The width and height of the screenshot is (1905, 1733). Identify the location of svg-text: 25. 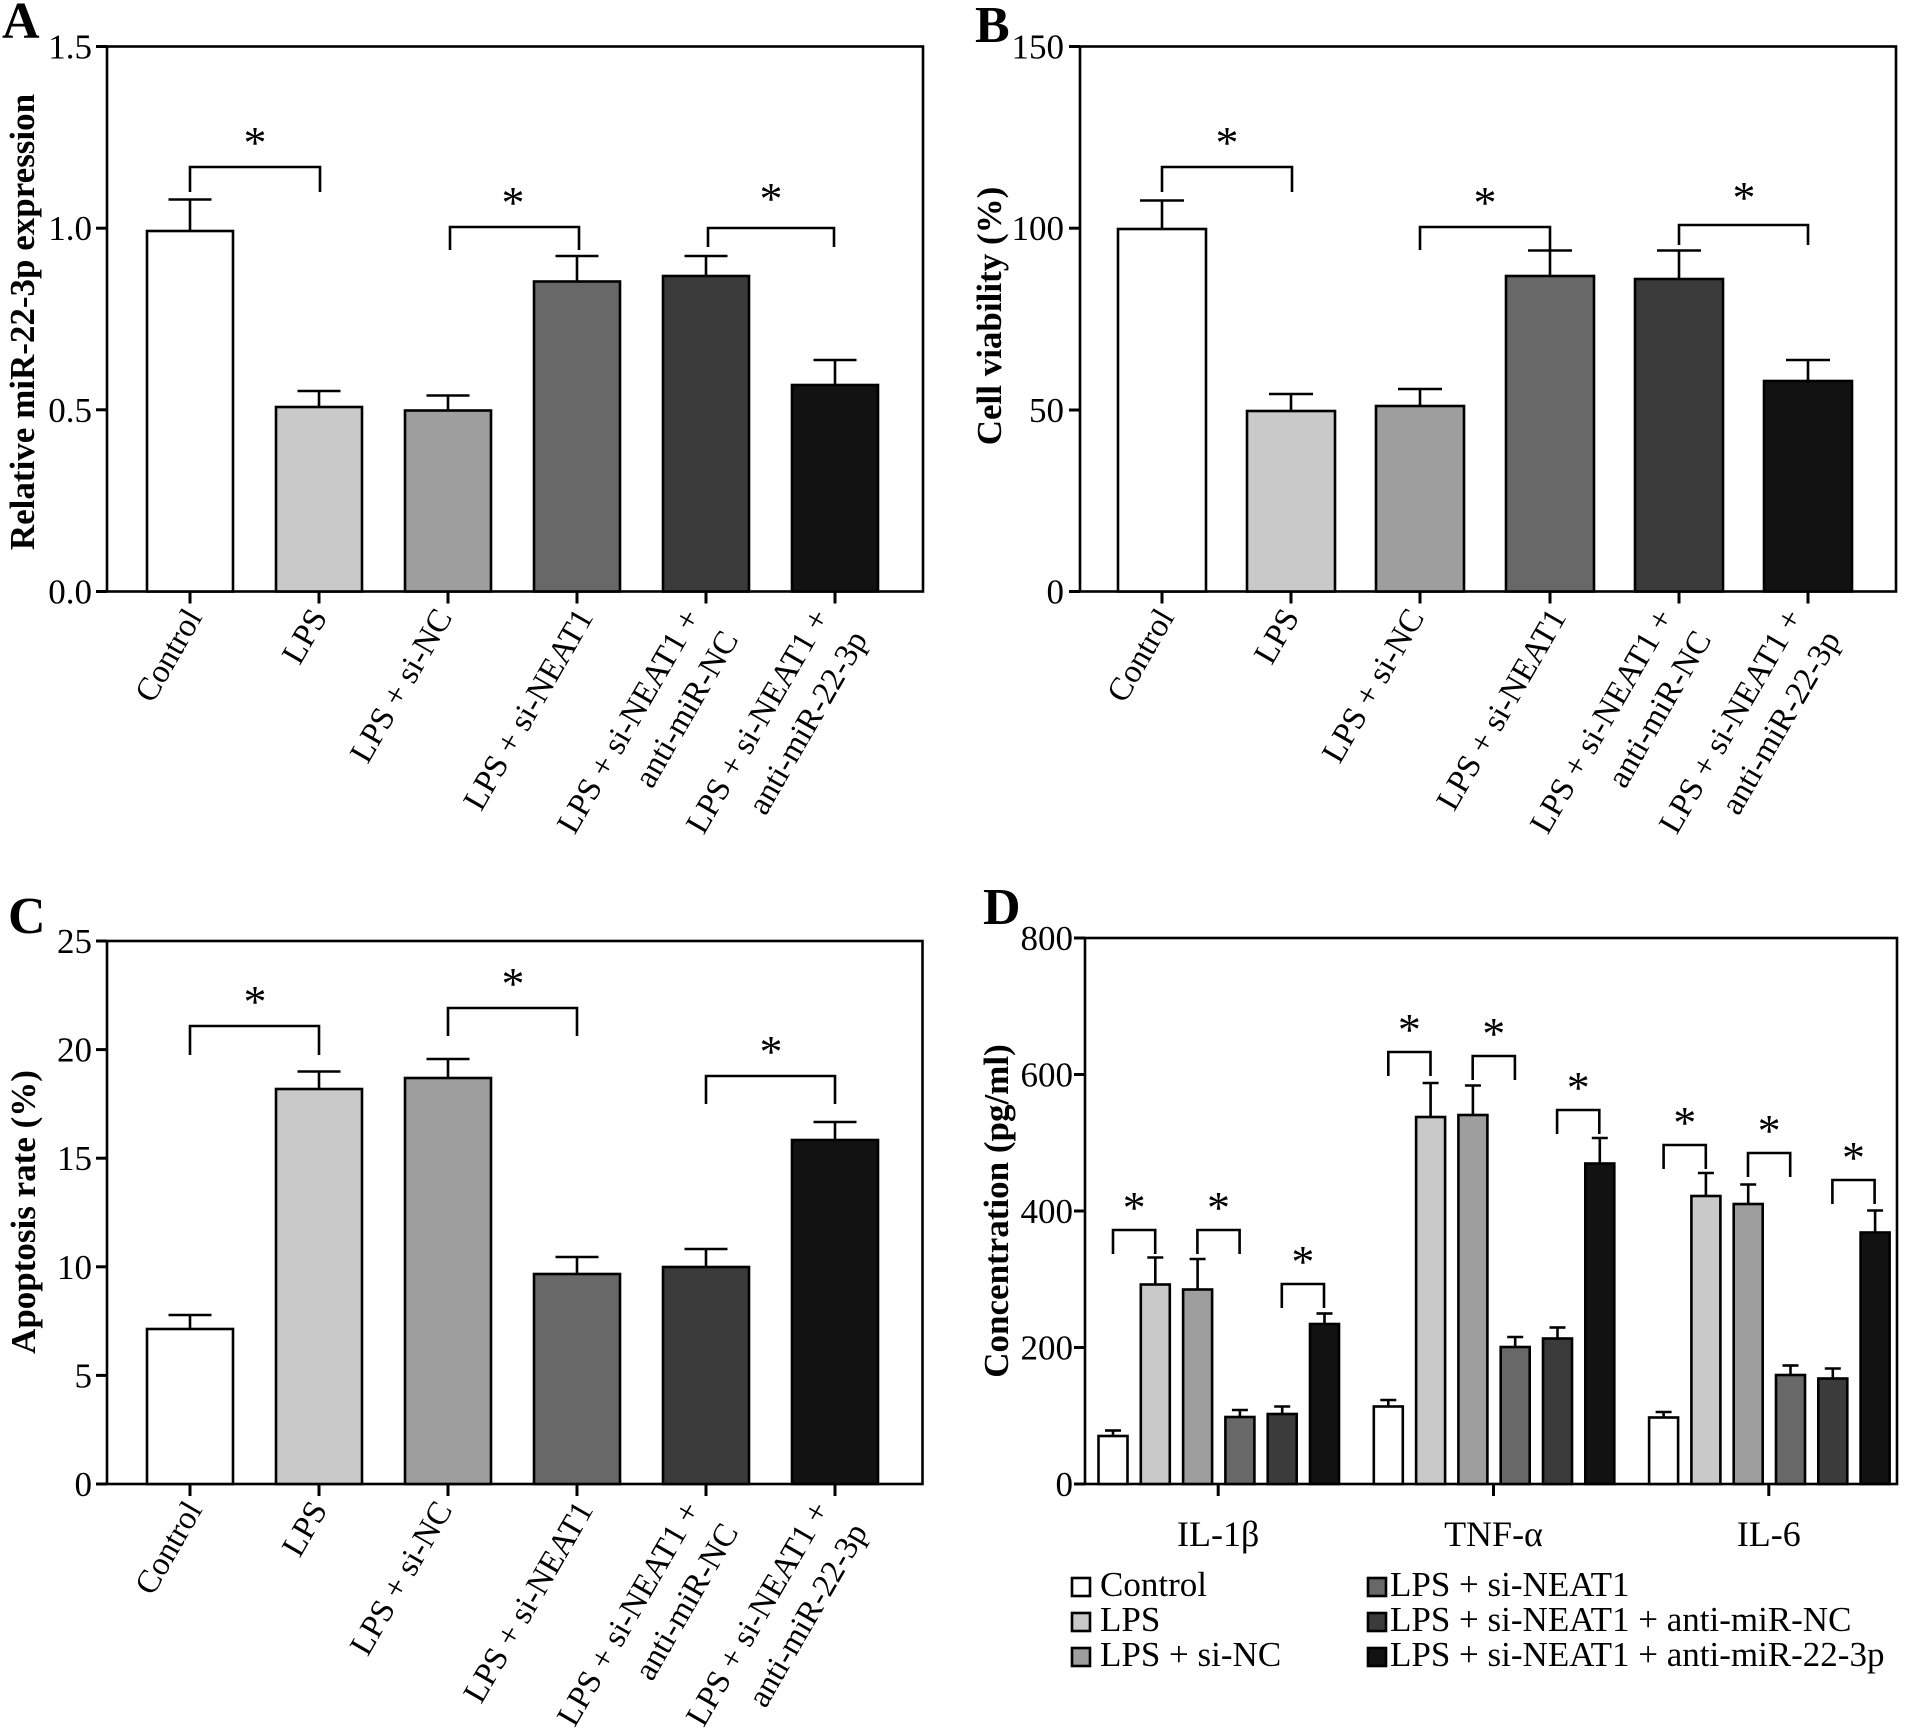
(74, 941).